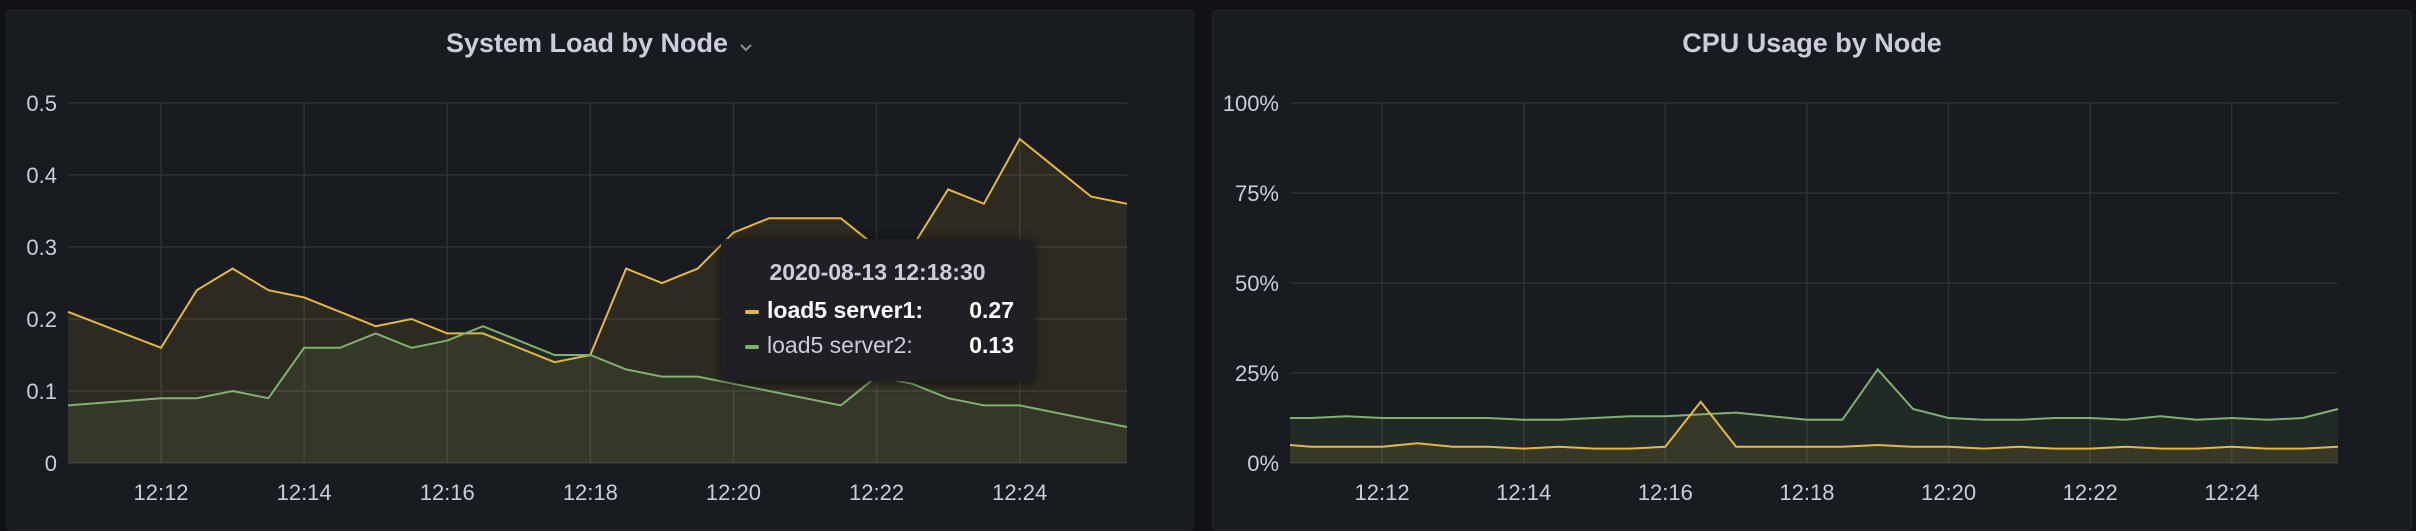 The width and height of the screenshot is (2416, 531). I want to click on tooltip-label: load5 server2:, so click(840, 345).